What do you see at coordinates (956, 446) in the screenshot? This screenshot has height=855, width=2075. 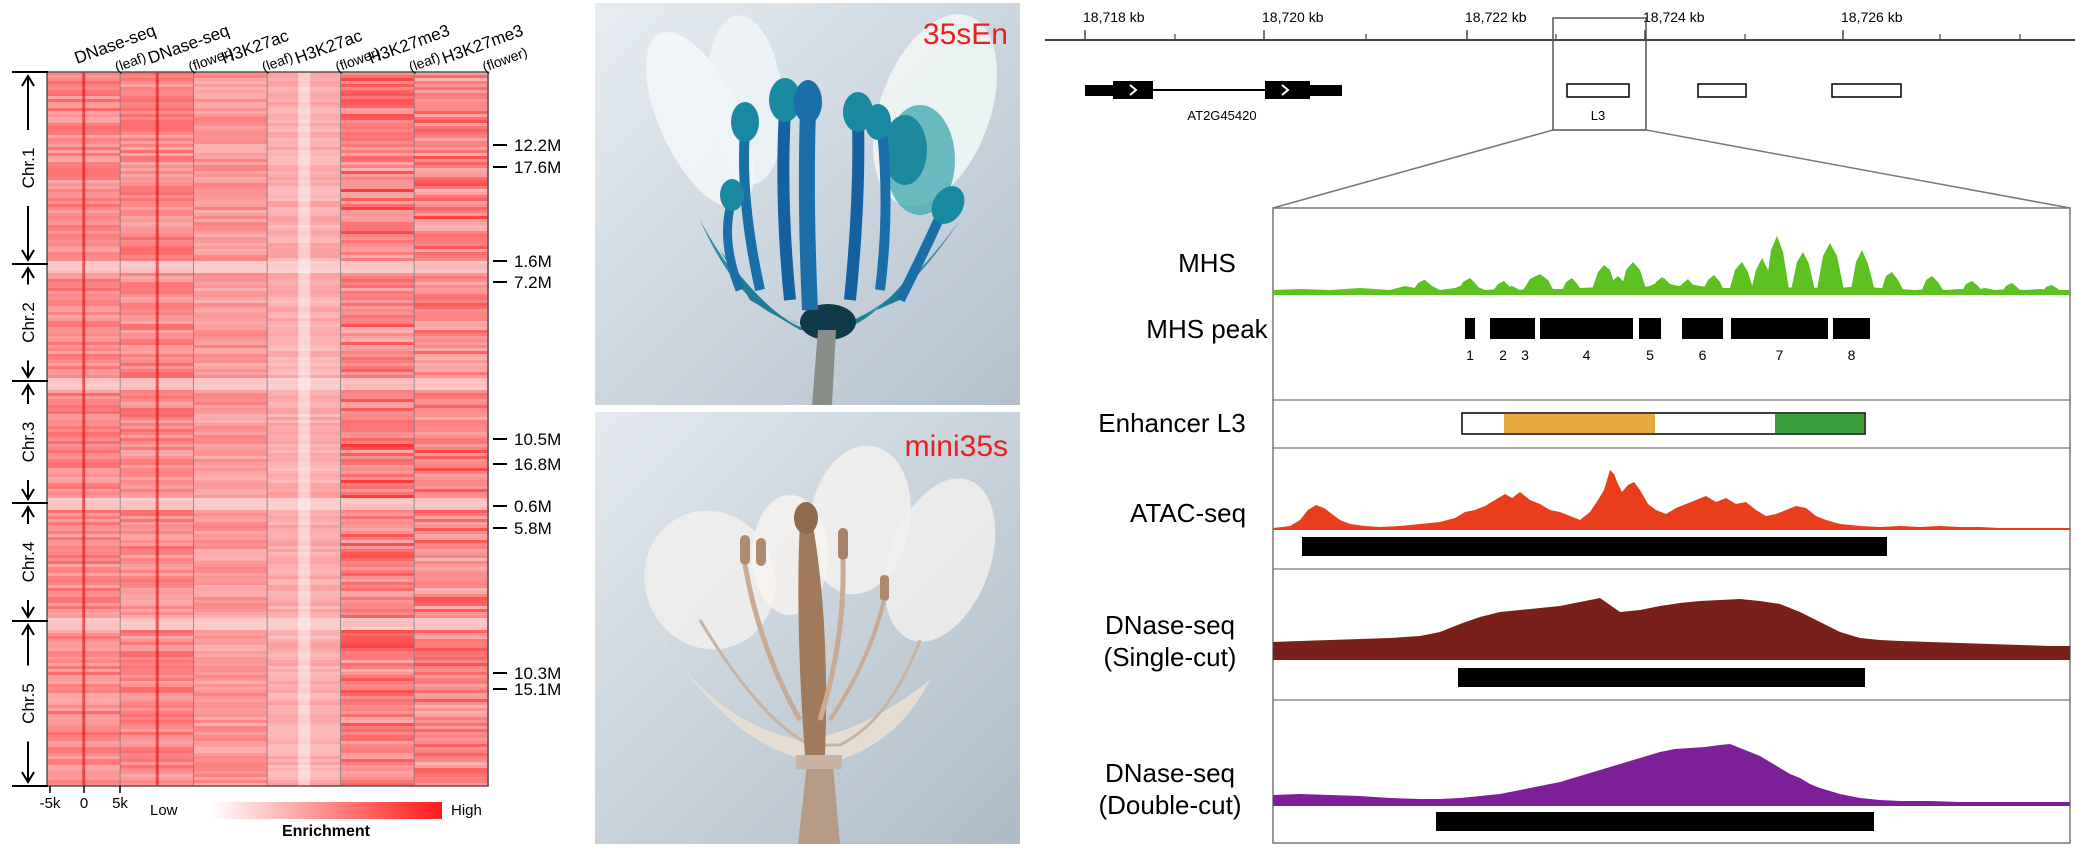 I see `photo-bottom-label: mini35s` at bounding box center [956, 446].